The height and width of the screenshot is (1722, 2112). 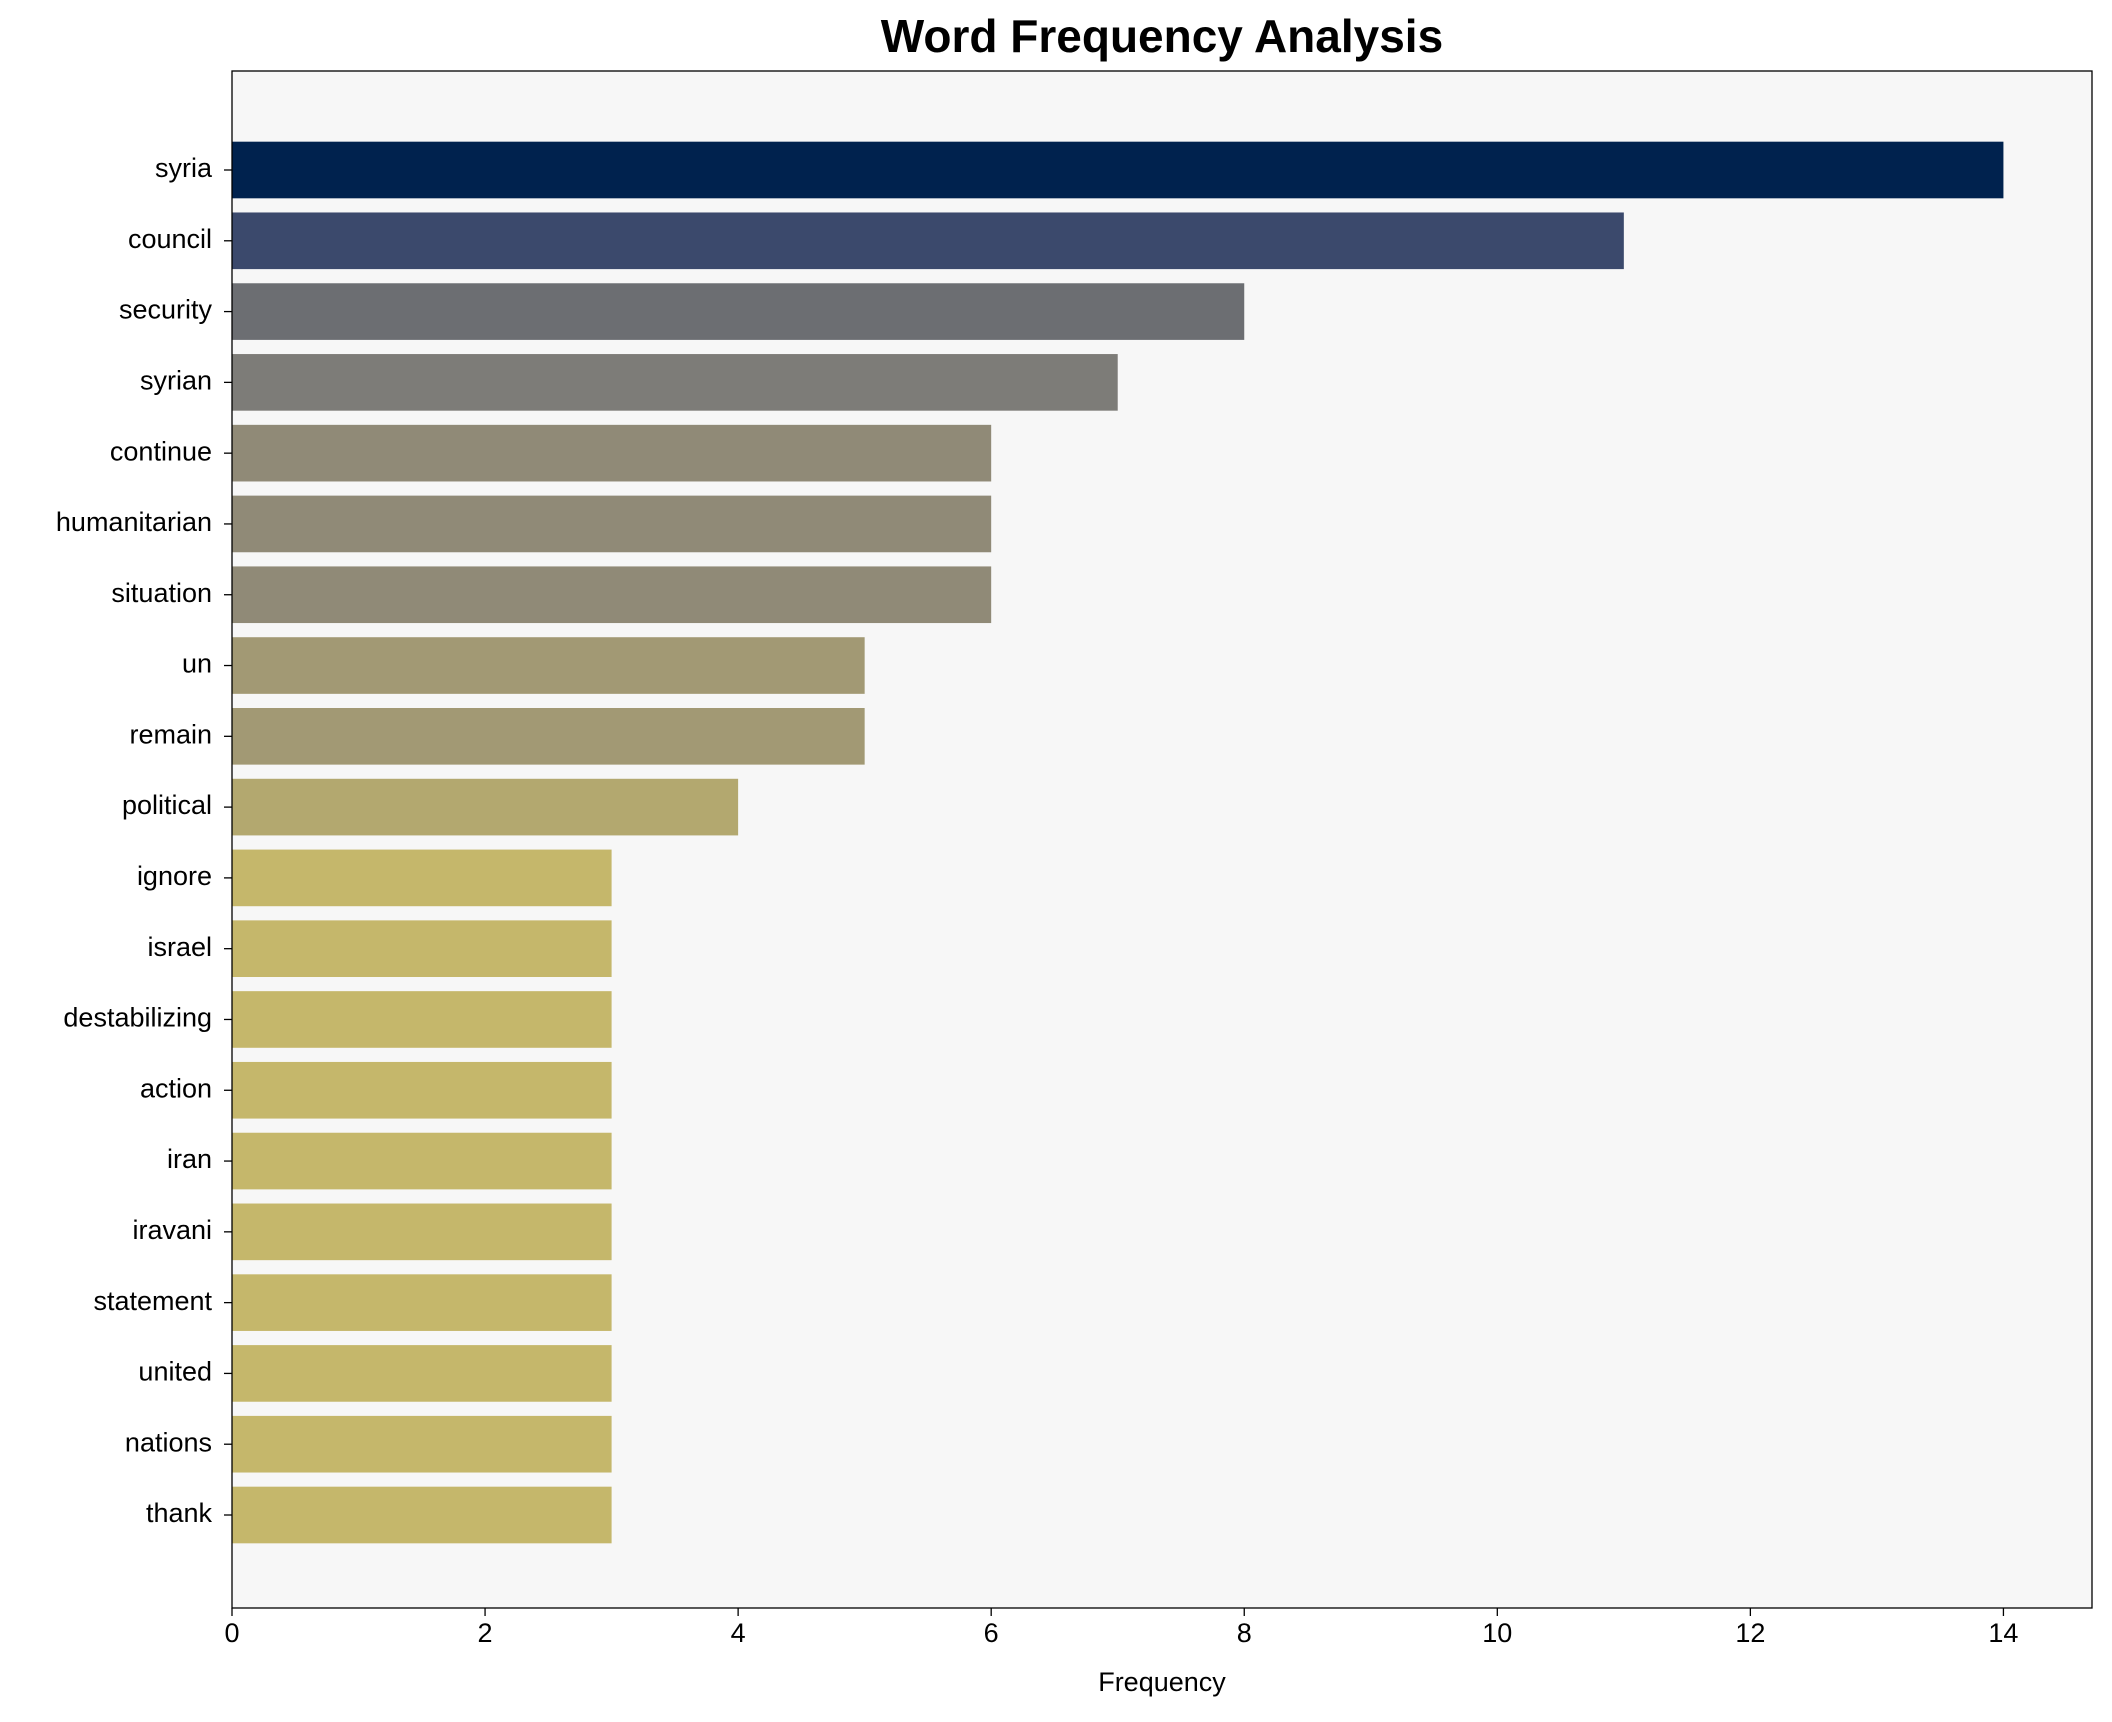 What do you see at coordinates (170, 734) in the screenshot?
I see `y-tick-label: remain` at bounding box center [170, 734].